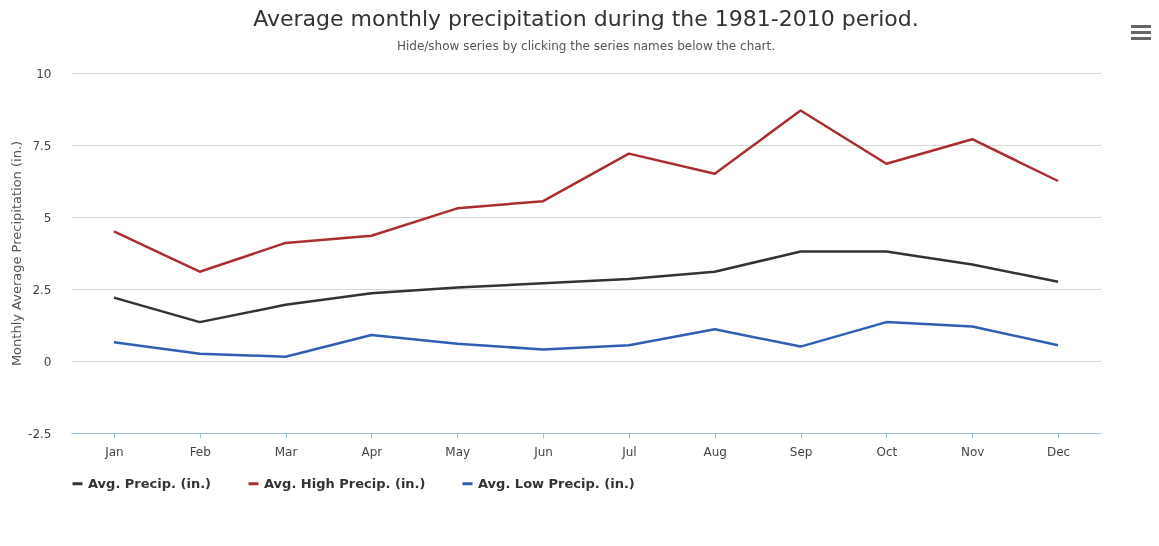 The height and width of the screenshot is (546, 1159). I want to click on chart-subtitle: Hide/show series by clicking the series names below the chart., so click(586, 46).